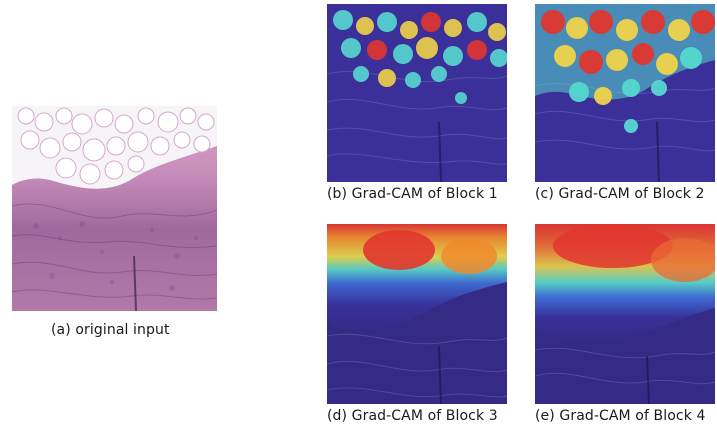  Describe the element at coordinates (620, 416) in the screenshot. I see `caption-e: (e) Grad-CAM of Block 4` at that location.